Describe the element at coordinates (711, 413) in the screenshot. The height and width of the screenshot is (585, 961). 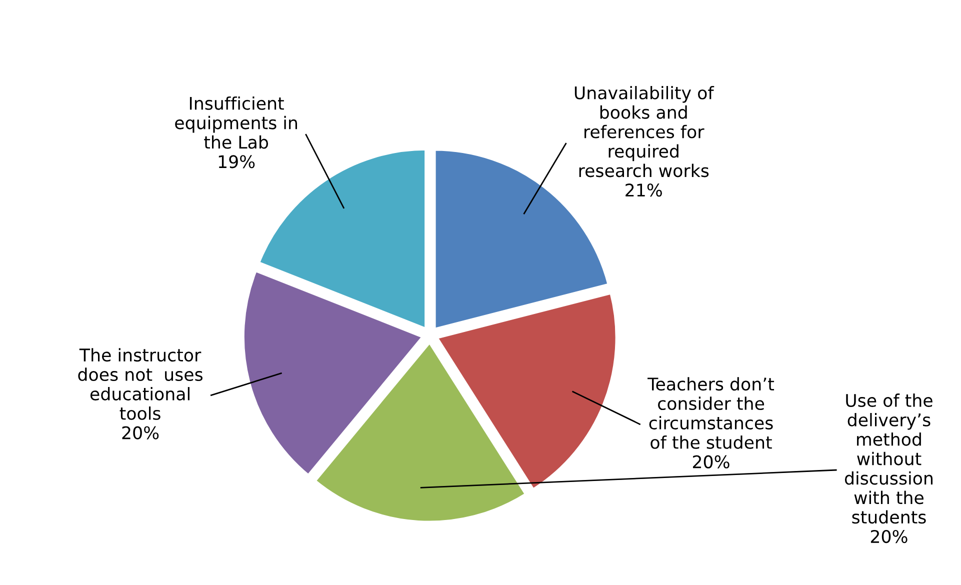
I see `slice-label: Teachers don’t consider the circumstances of the student` at that location.